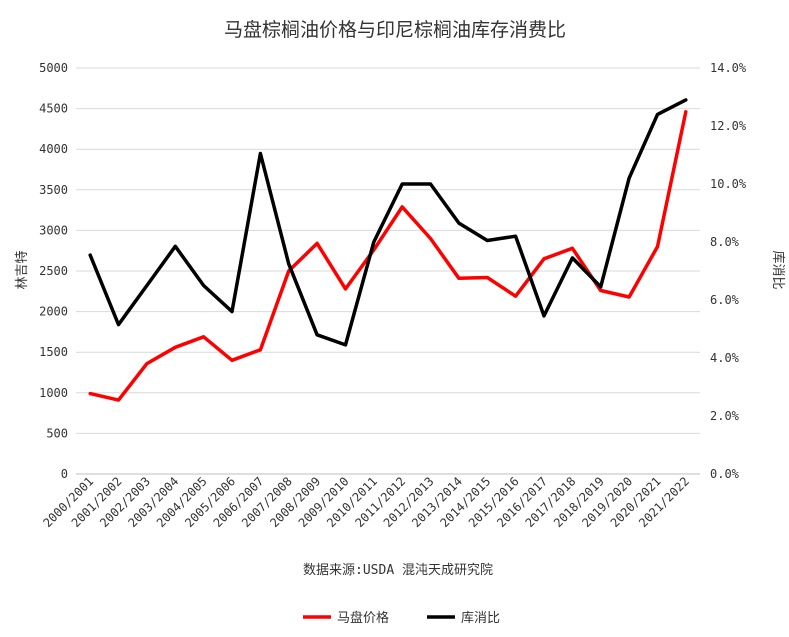 This screenshot has height=637, width=789. What do you see at coordinates (725, 242) in the screenshot?
I see `right-tick-label: 8.0%` at bounding box center [725, 242].